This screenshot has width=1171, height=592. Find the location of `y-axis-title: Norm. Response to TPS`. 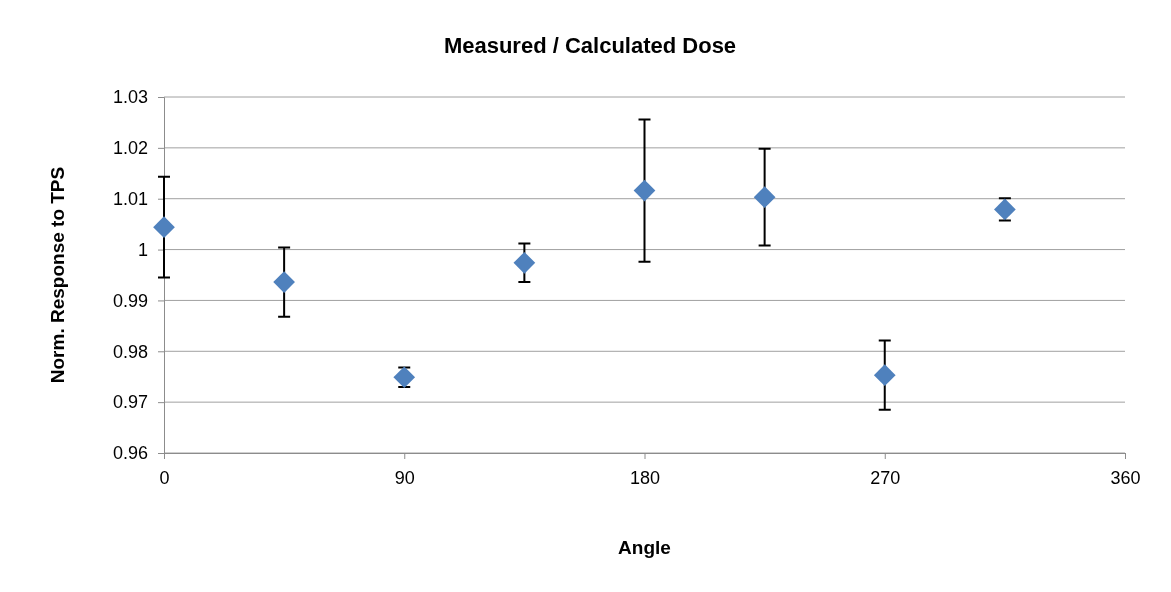

y-axis-title: Norm. Response to TPS is located at coordinates (57, 275).